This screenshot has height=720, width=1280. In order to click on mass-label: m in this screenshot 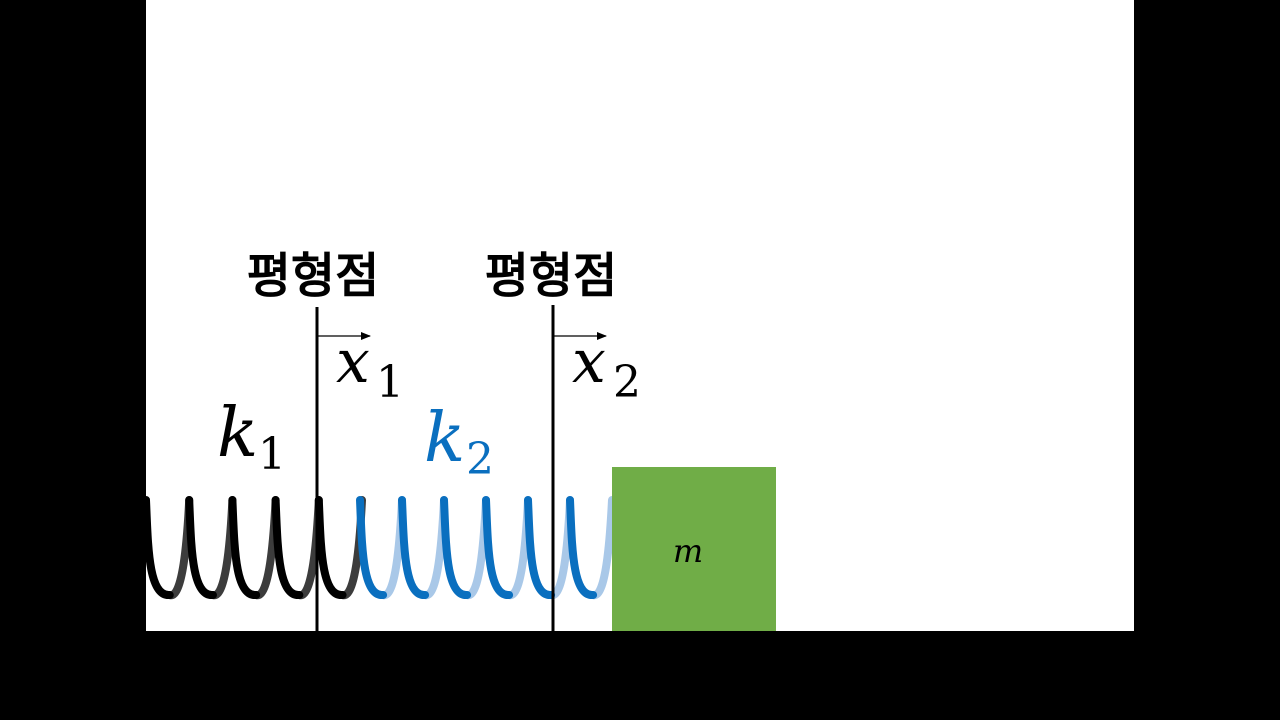, I will do `click(688, 551)`.